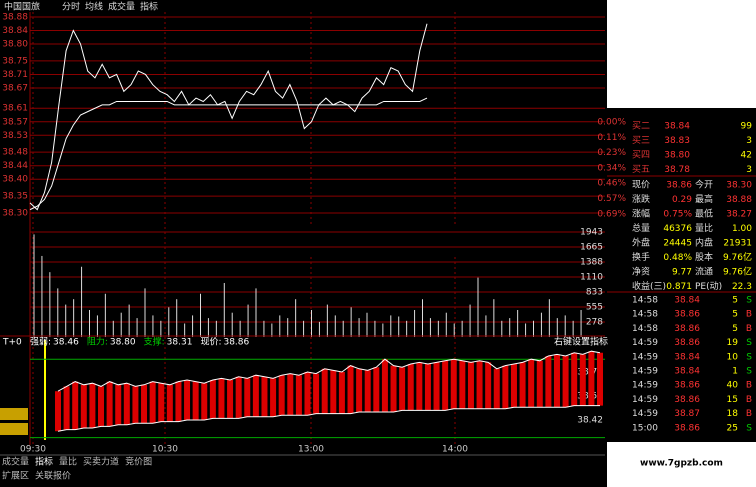  Describe the element at coordinates (15, 476) in the screenshot. I see `tab: 扩展区` at that location.